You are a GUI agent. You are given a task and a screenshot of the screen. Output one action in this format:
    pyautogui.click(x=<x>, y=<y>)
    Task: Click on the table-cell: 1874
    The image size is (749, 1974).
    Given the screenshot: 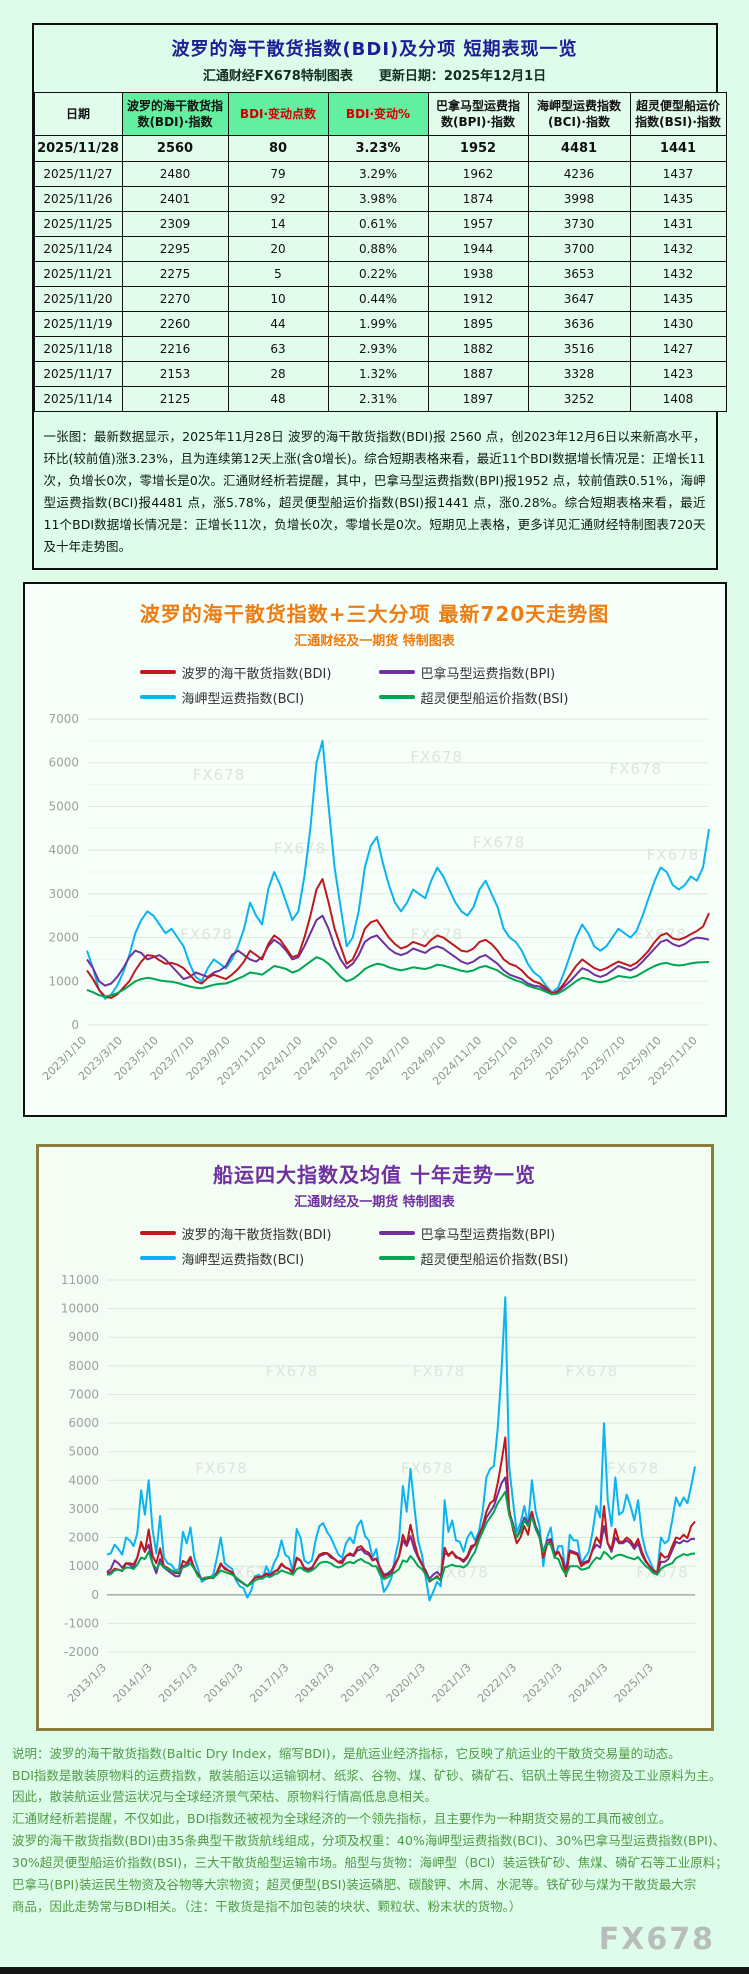 What is the action you would take?
    pyautogui.click(x=478, y=199)
    